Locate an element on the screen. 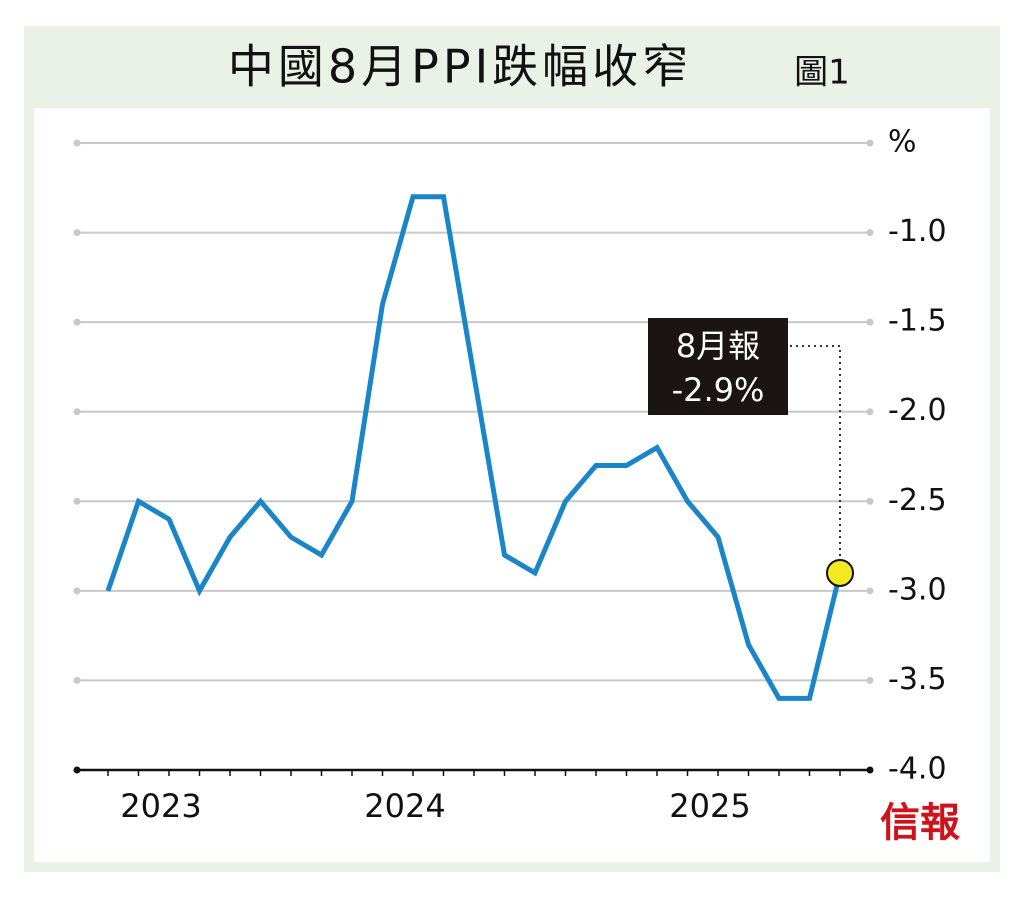  y-tick-label: -1.5 is located at coordinates (917, 321).